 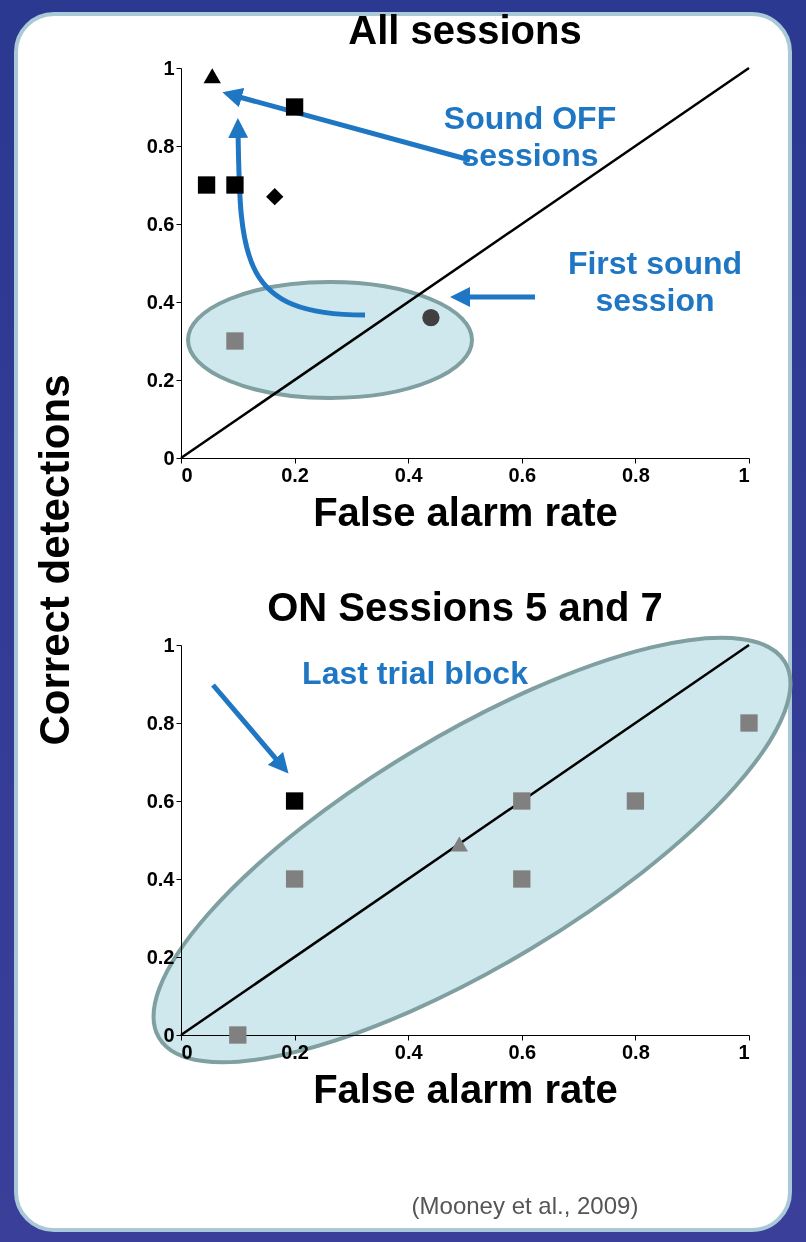 What do you see at coordinates (525, 1206) in the screenshot?
I see `text: (Mooney et al., 2009)` at bounding box center [525, 1206].